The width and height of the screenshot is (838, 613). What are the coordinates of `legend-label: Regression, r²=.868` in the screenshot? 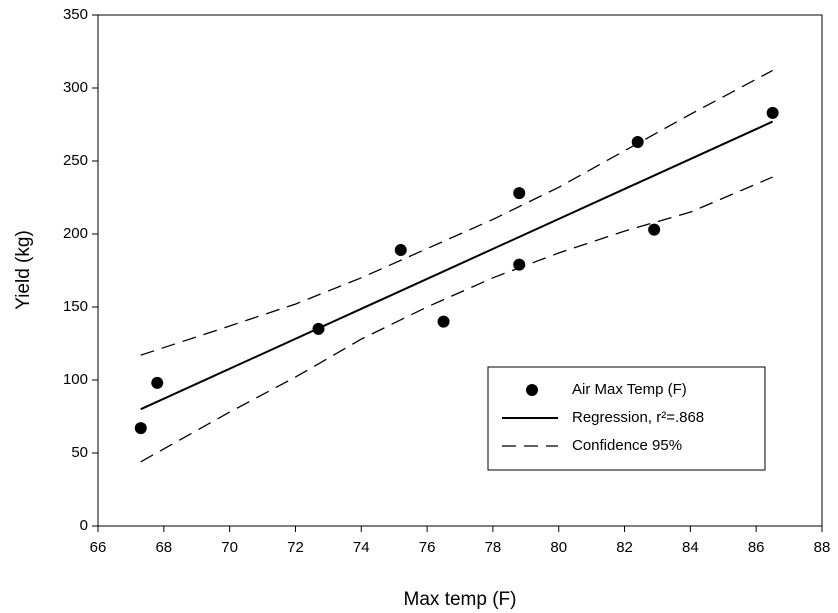 It's located at (638, 417).